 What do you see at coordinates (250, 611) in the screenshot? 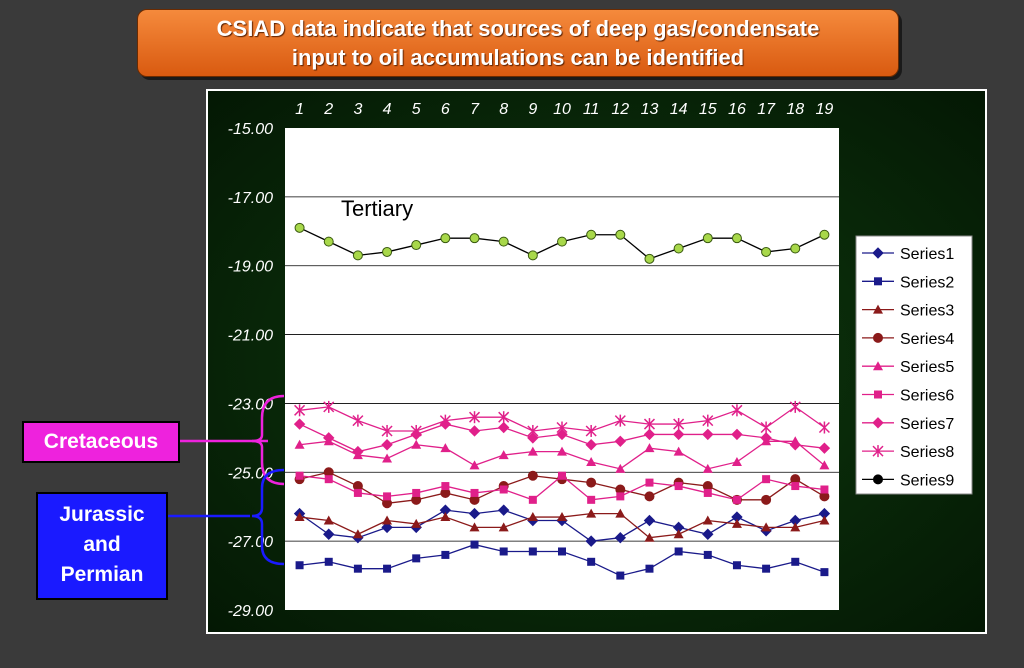
I see `y-tick-label: -29.00` at bounding box center [250, 611].